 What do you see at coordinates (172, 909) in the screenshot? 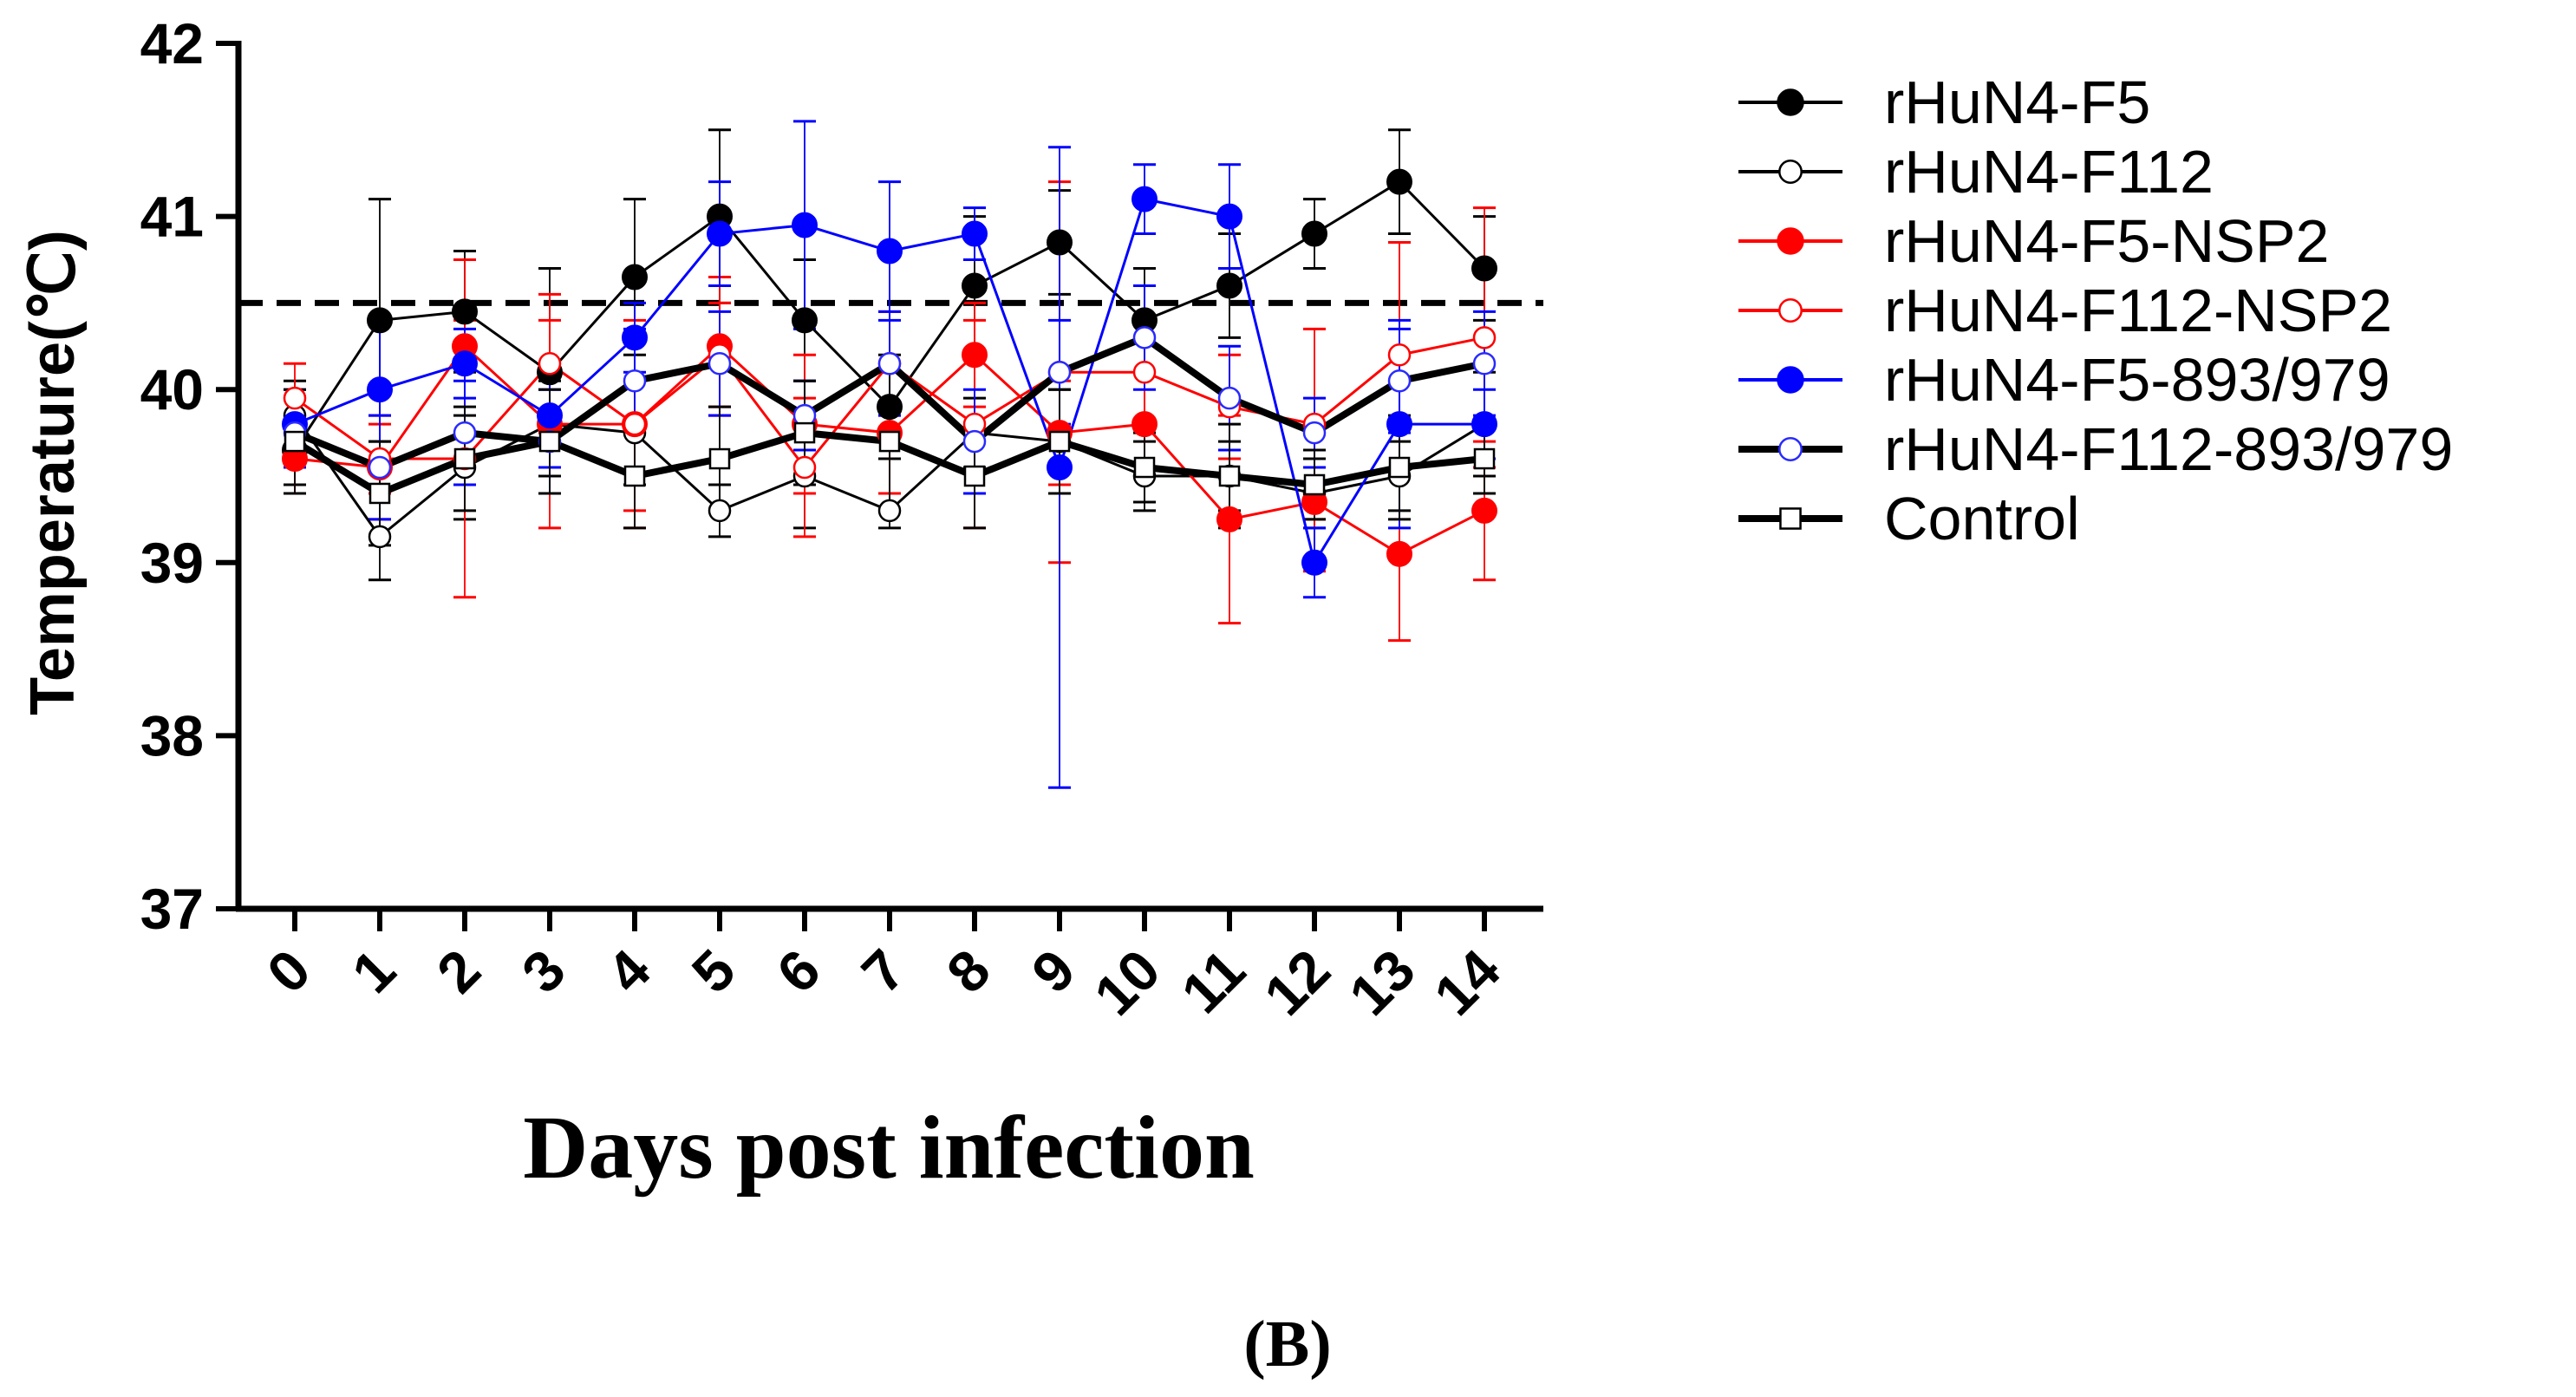
I see `y-tick-label: 37` at bounding box center [172, 909].